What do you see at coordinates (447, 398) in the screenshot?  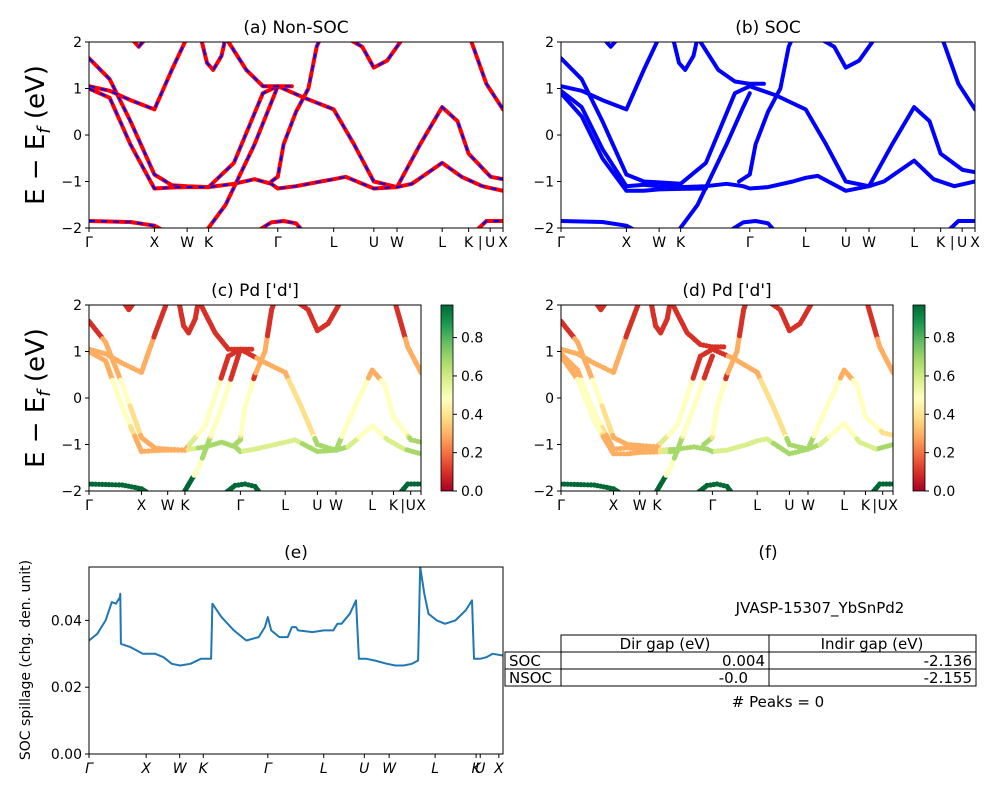 I see `colorbar-c` at bounding box center [447, 398].